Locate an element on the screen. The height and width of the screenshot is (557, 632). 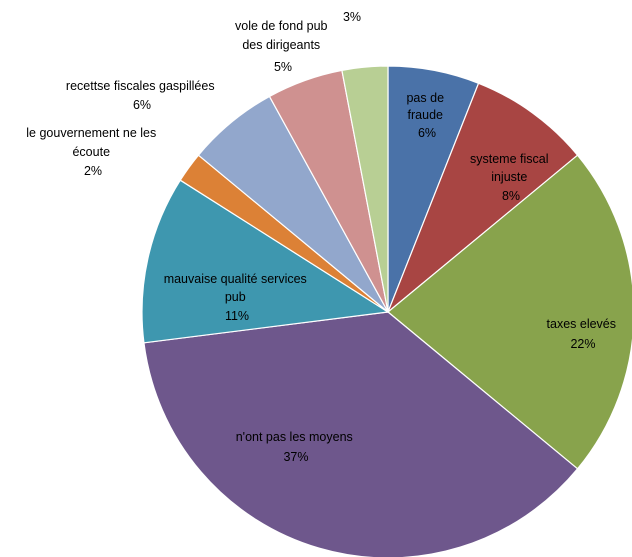
slice-label-mauvaise-qualite: mauvaise qualité services pub 11% is located at coordinates (237, 297).